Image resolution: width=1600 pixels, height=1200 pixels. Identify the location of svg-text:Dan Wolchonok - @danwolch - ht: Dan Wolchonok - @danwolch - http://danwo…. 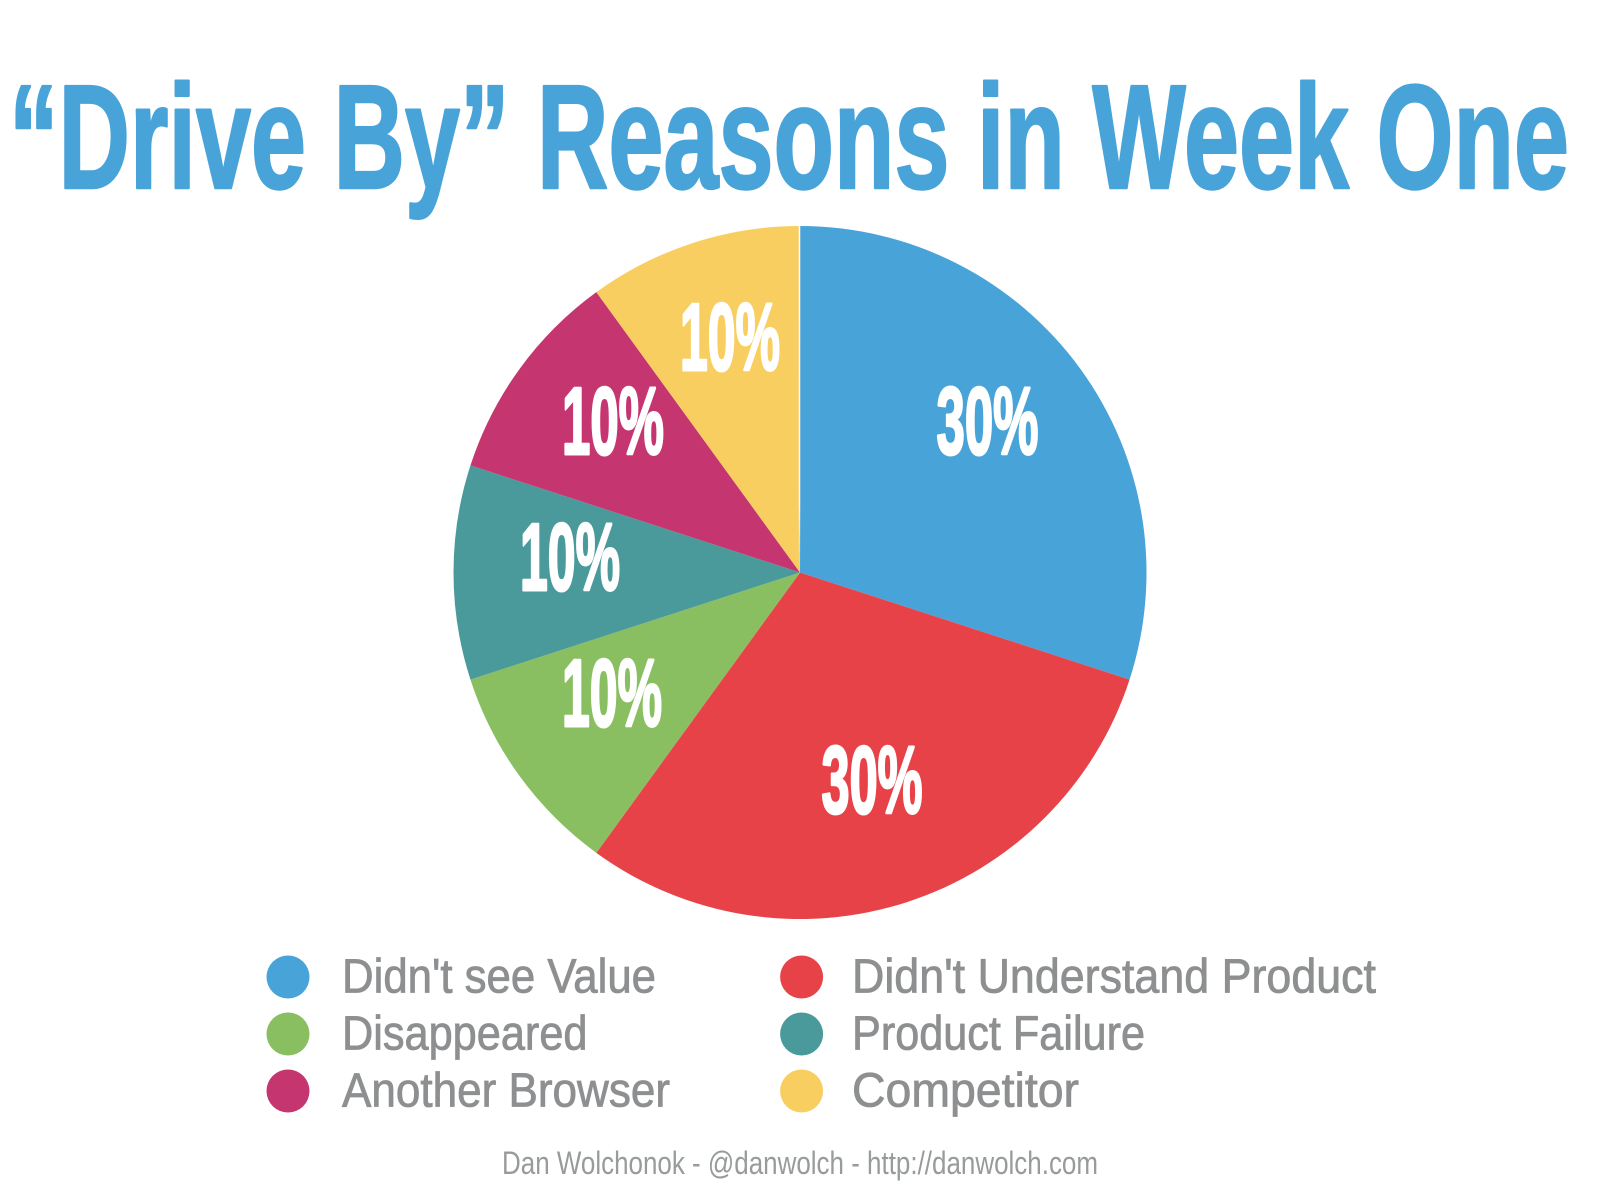
(800, 1163).